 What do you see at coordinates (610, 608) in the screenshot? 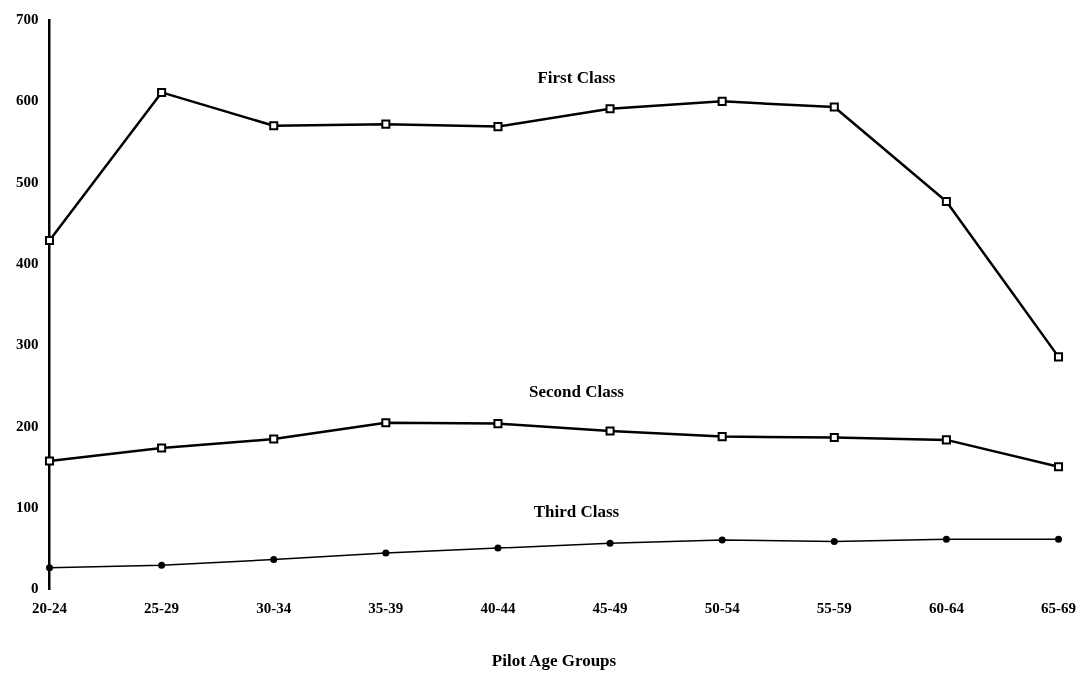
I see `x-tick-label: 45-49` at bounding box center [610, 608].